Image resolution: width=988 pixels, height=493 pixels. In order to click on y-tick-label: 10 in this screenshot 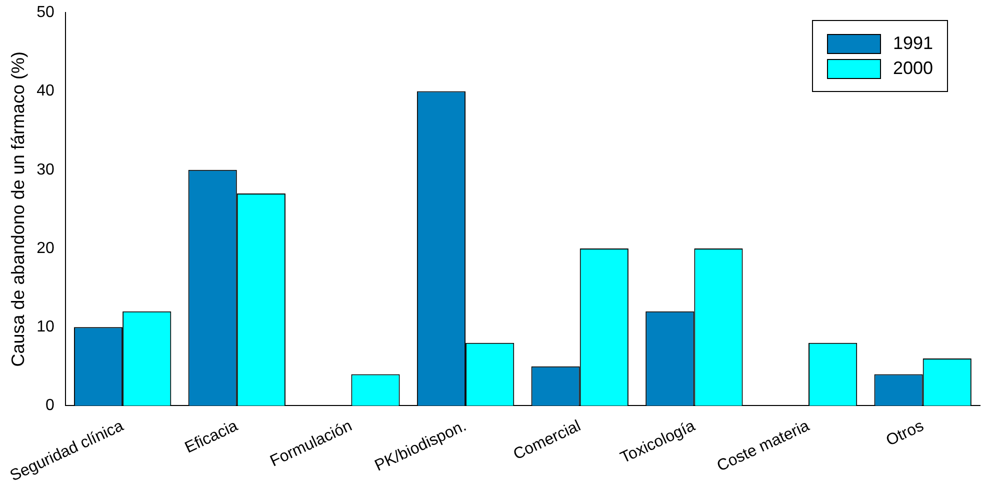, I will do `click(45, 327)`.